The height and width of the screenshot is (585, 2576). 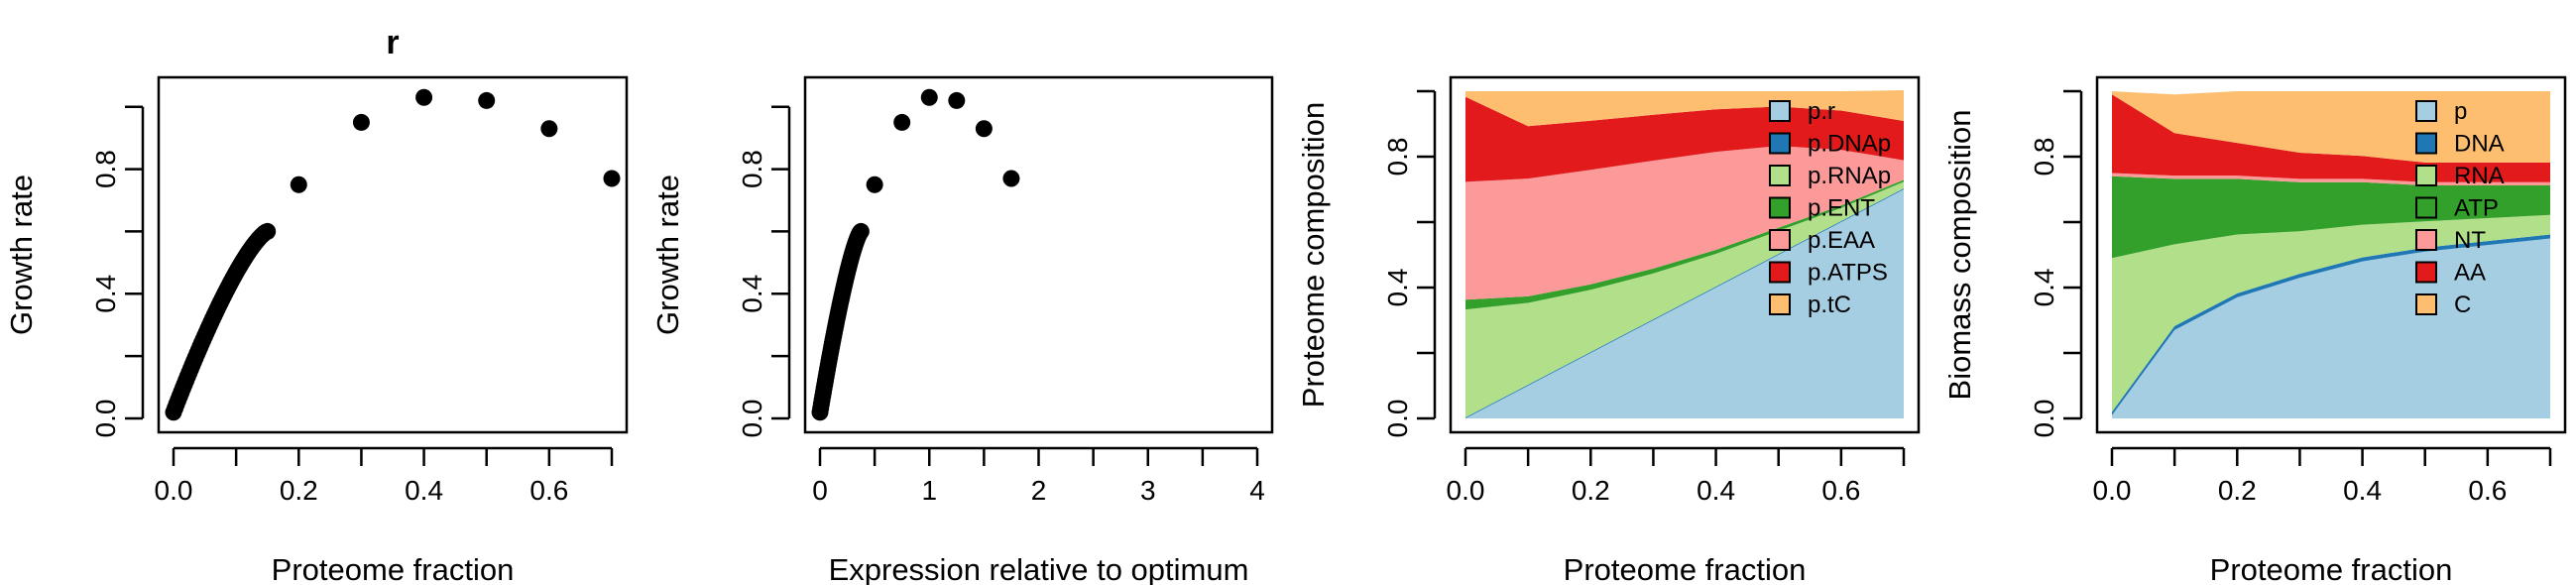 I want to click on x-axis-label: Expression relative to optimum, so click(x=1039, y=568).